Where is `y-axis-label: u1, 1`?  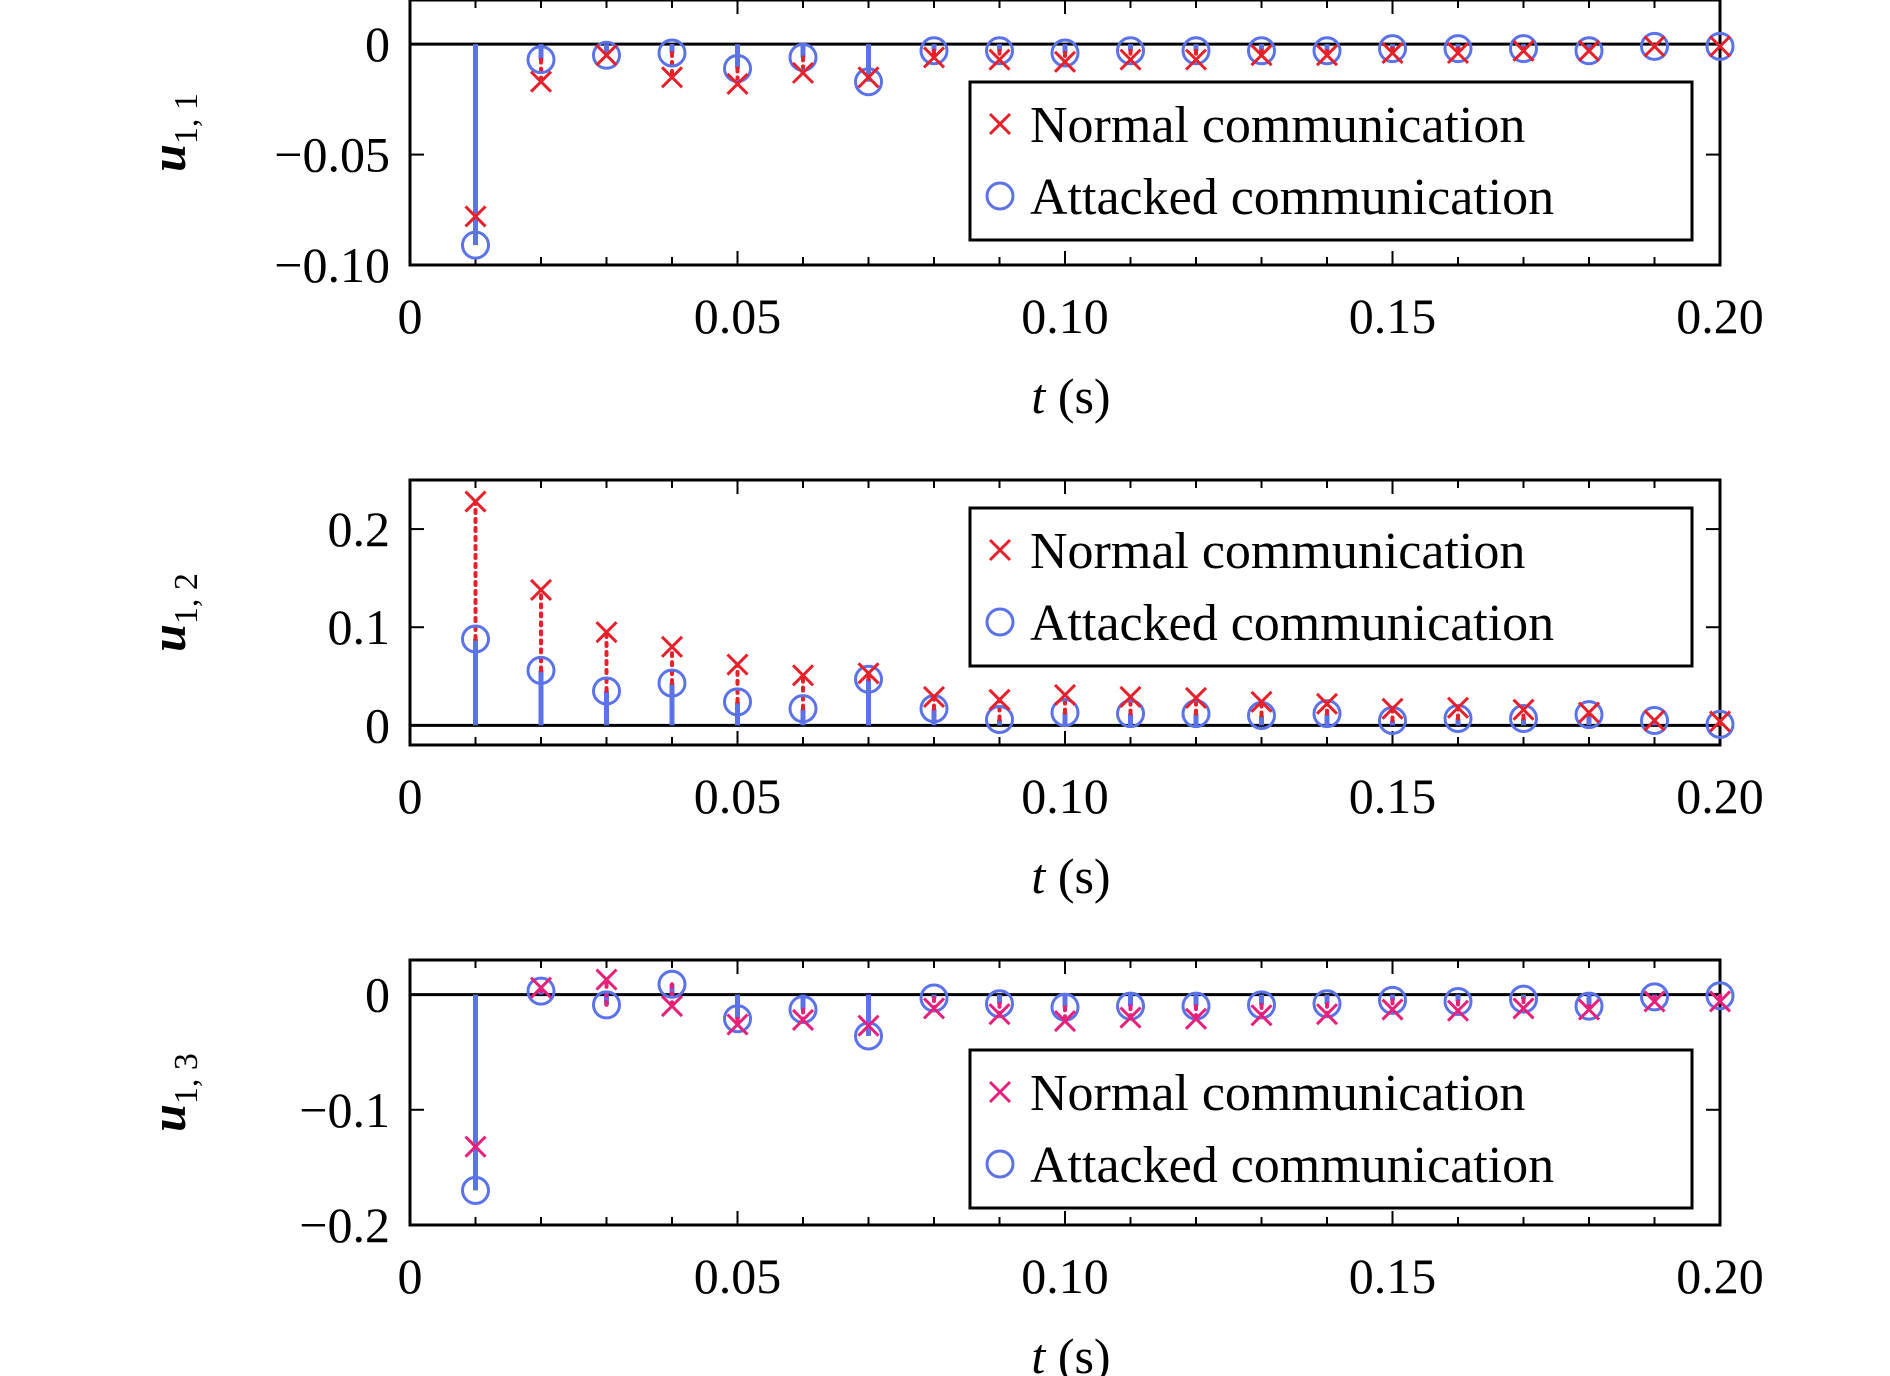 y-axis-label: u1, 1 is located at coordinates (172, 132).